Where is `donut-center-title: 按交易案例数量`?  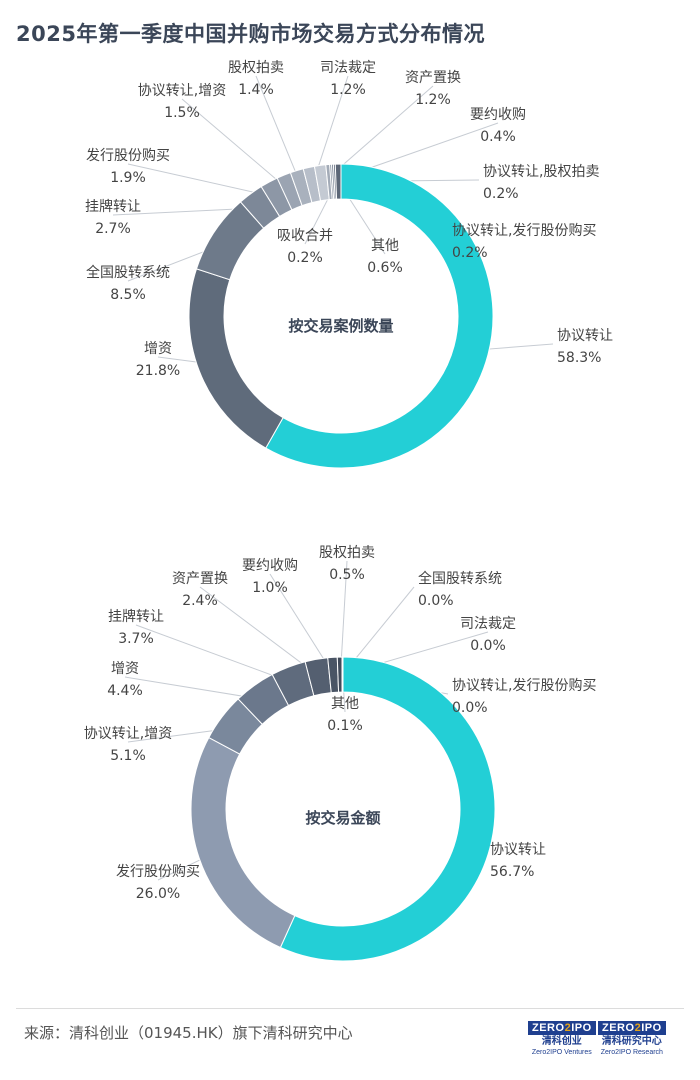 donut-center-title: 按交易案例数量 is located at coordinates (340, 326).